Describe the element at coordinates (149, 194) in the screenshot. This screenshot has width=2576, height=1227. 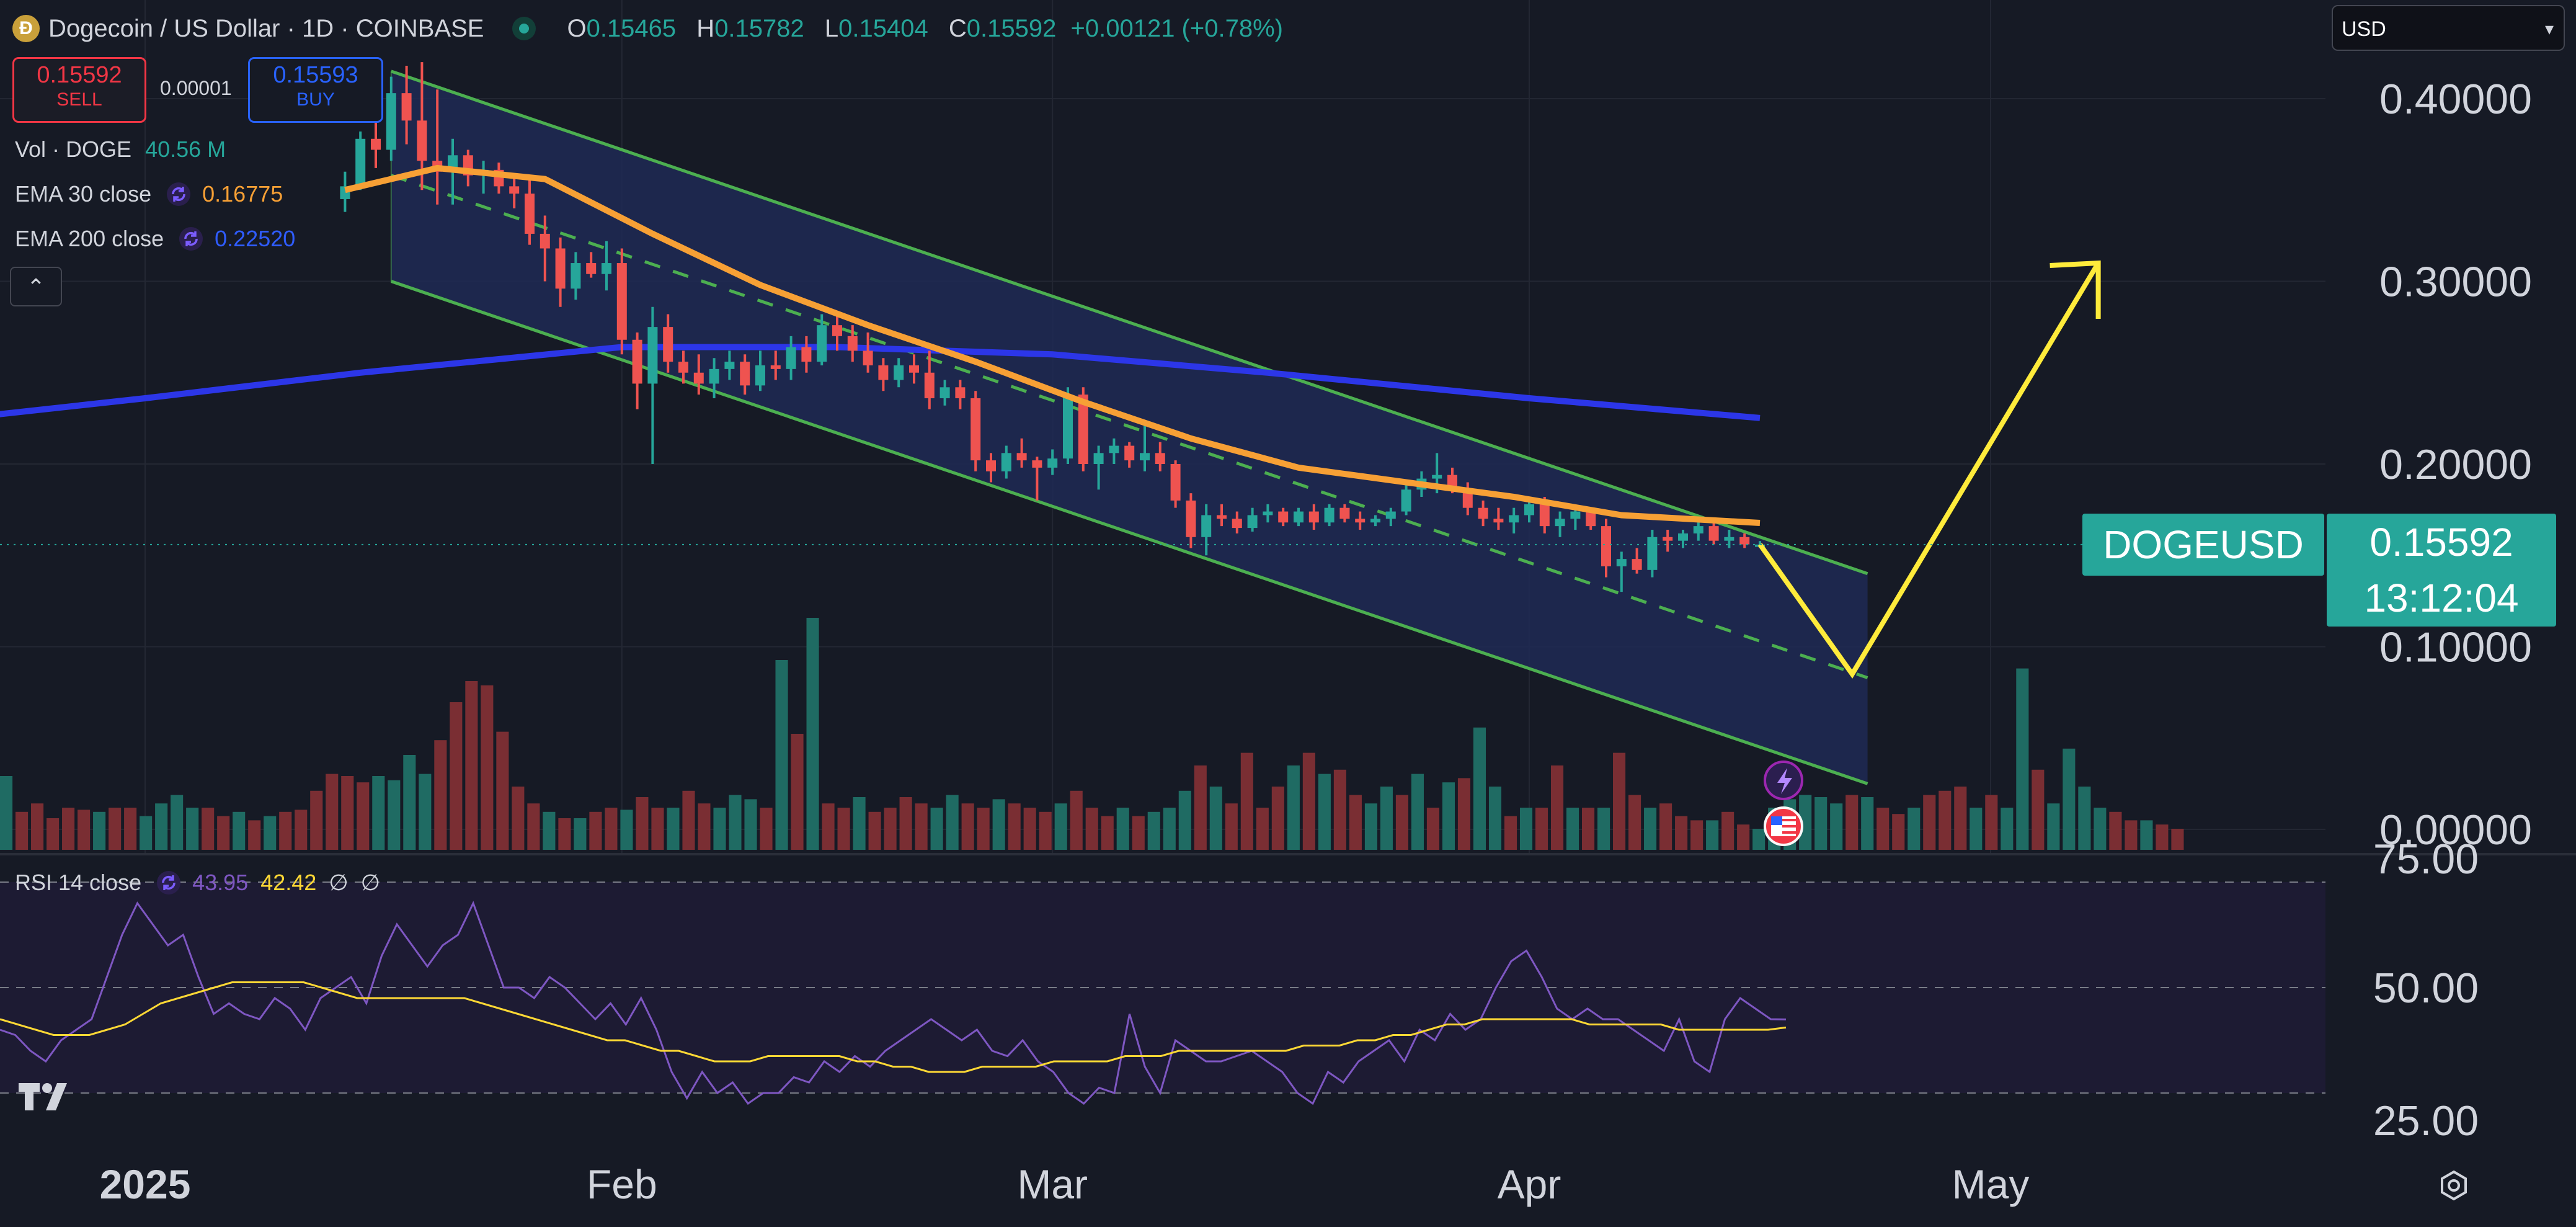
I see `legend-ema30: EMA 30 close 0.16775` at that location.